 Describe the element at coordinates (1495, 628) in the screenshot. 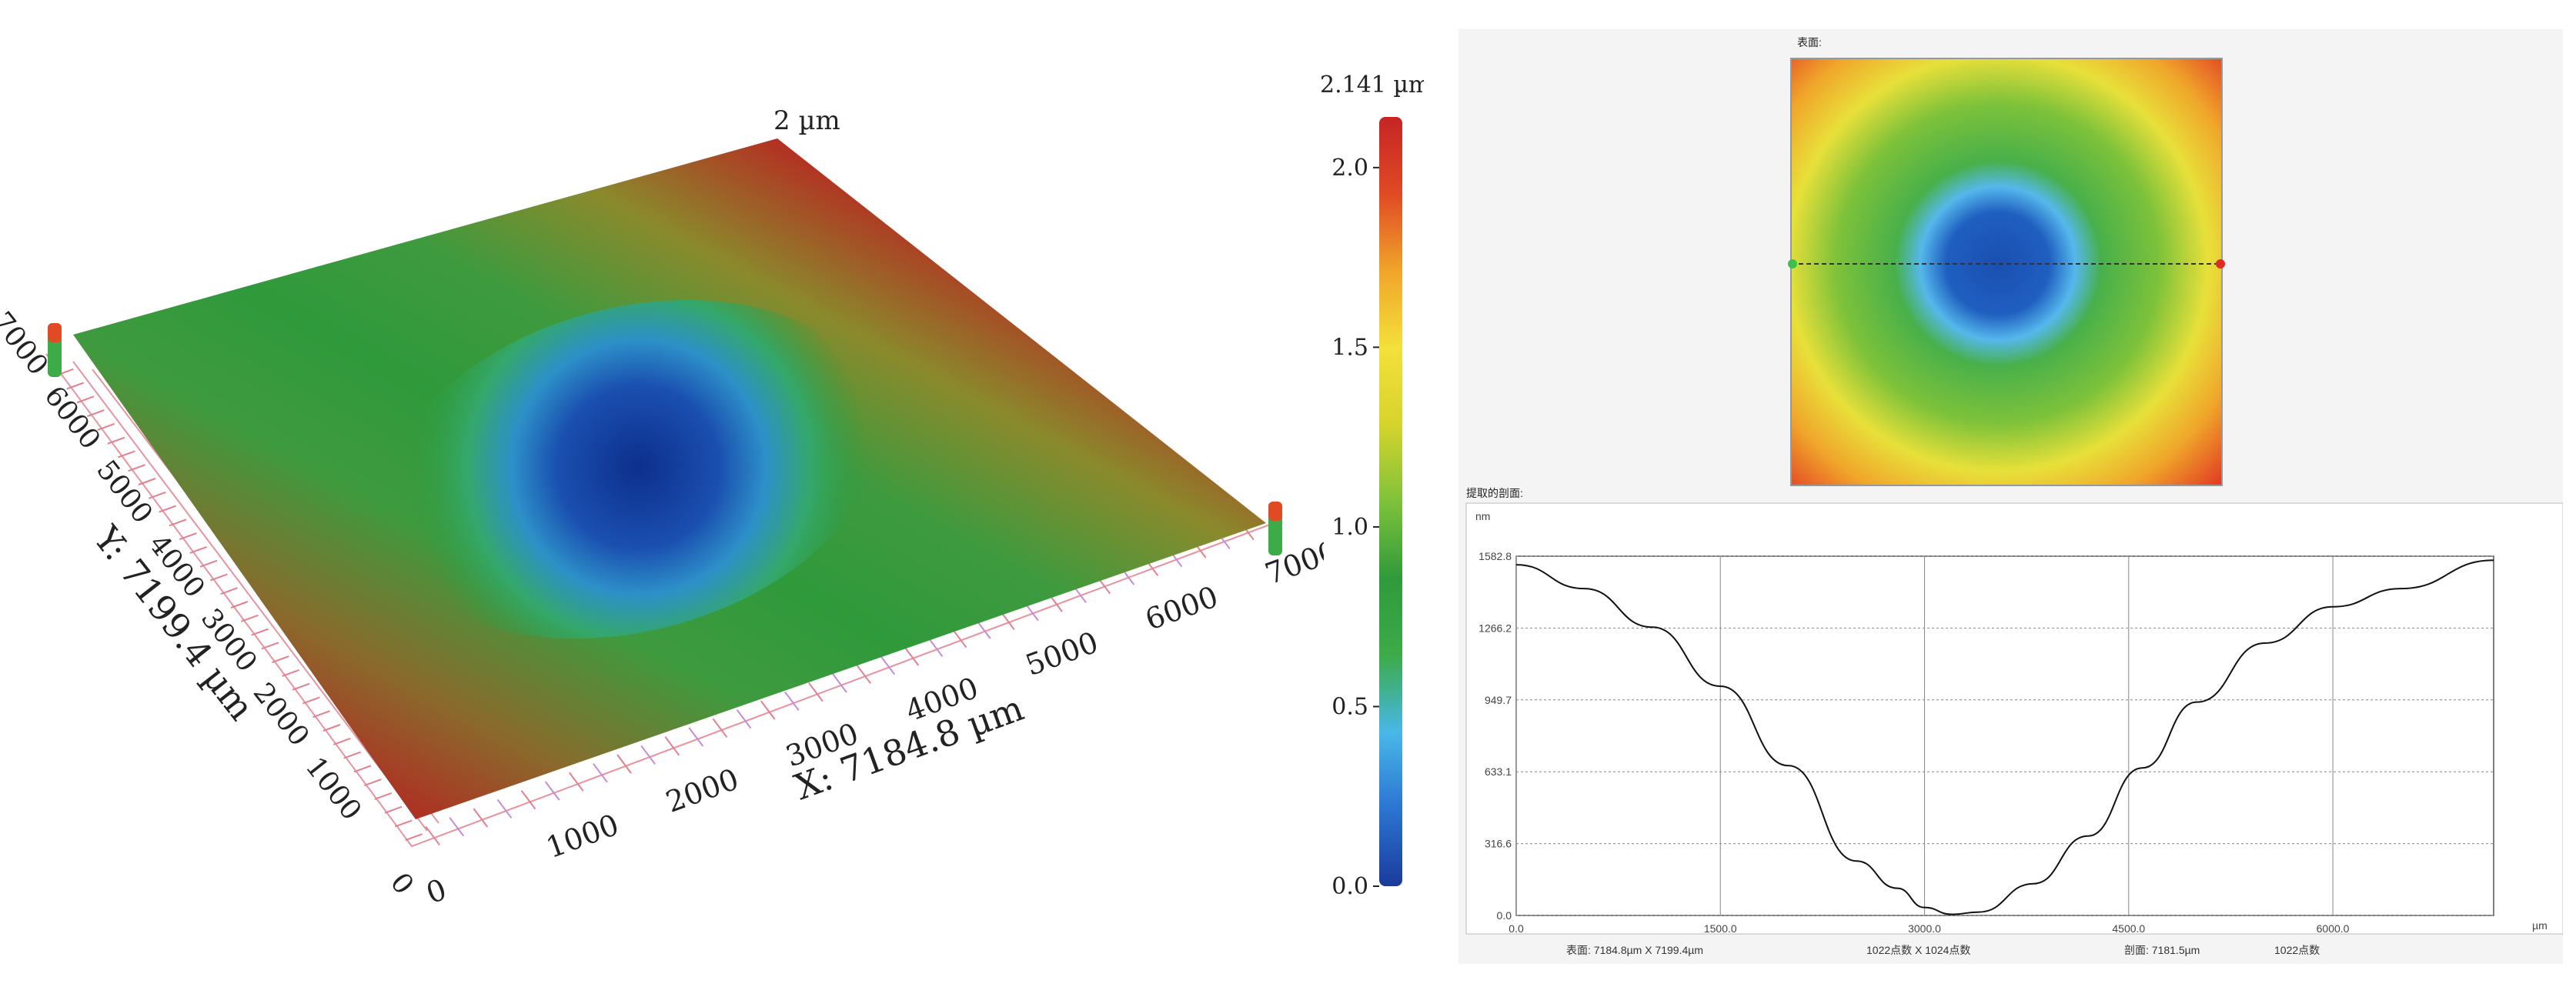

I see `profile-y-tick: 1266.2` at that location.